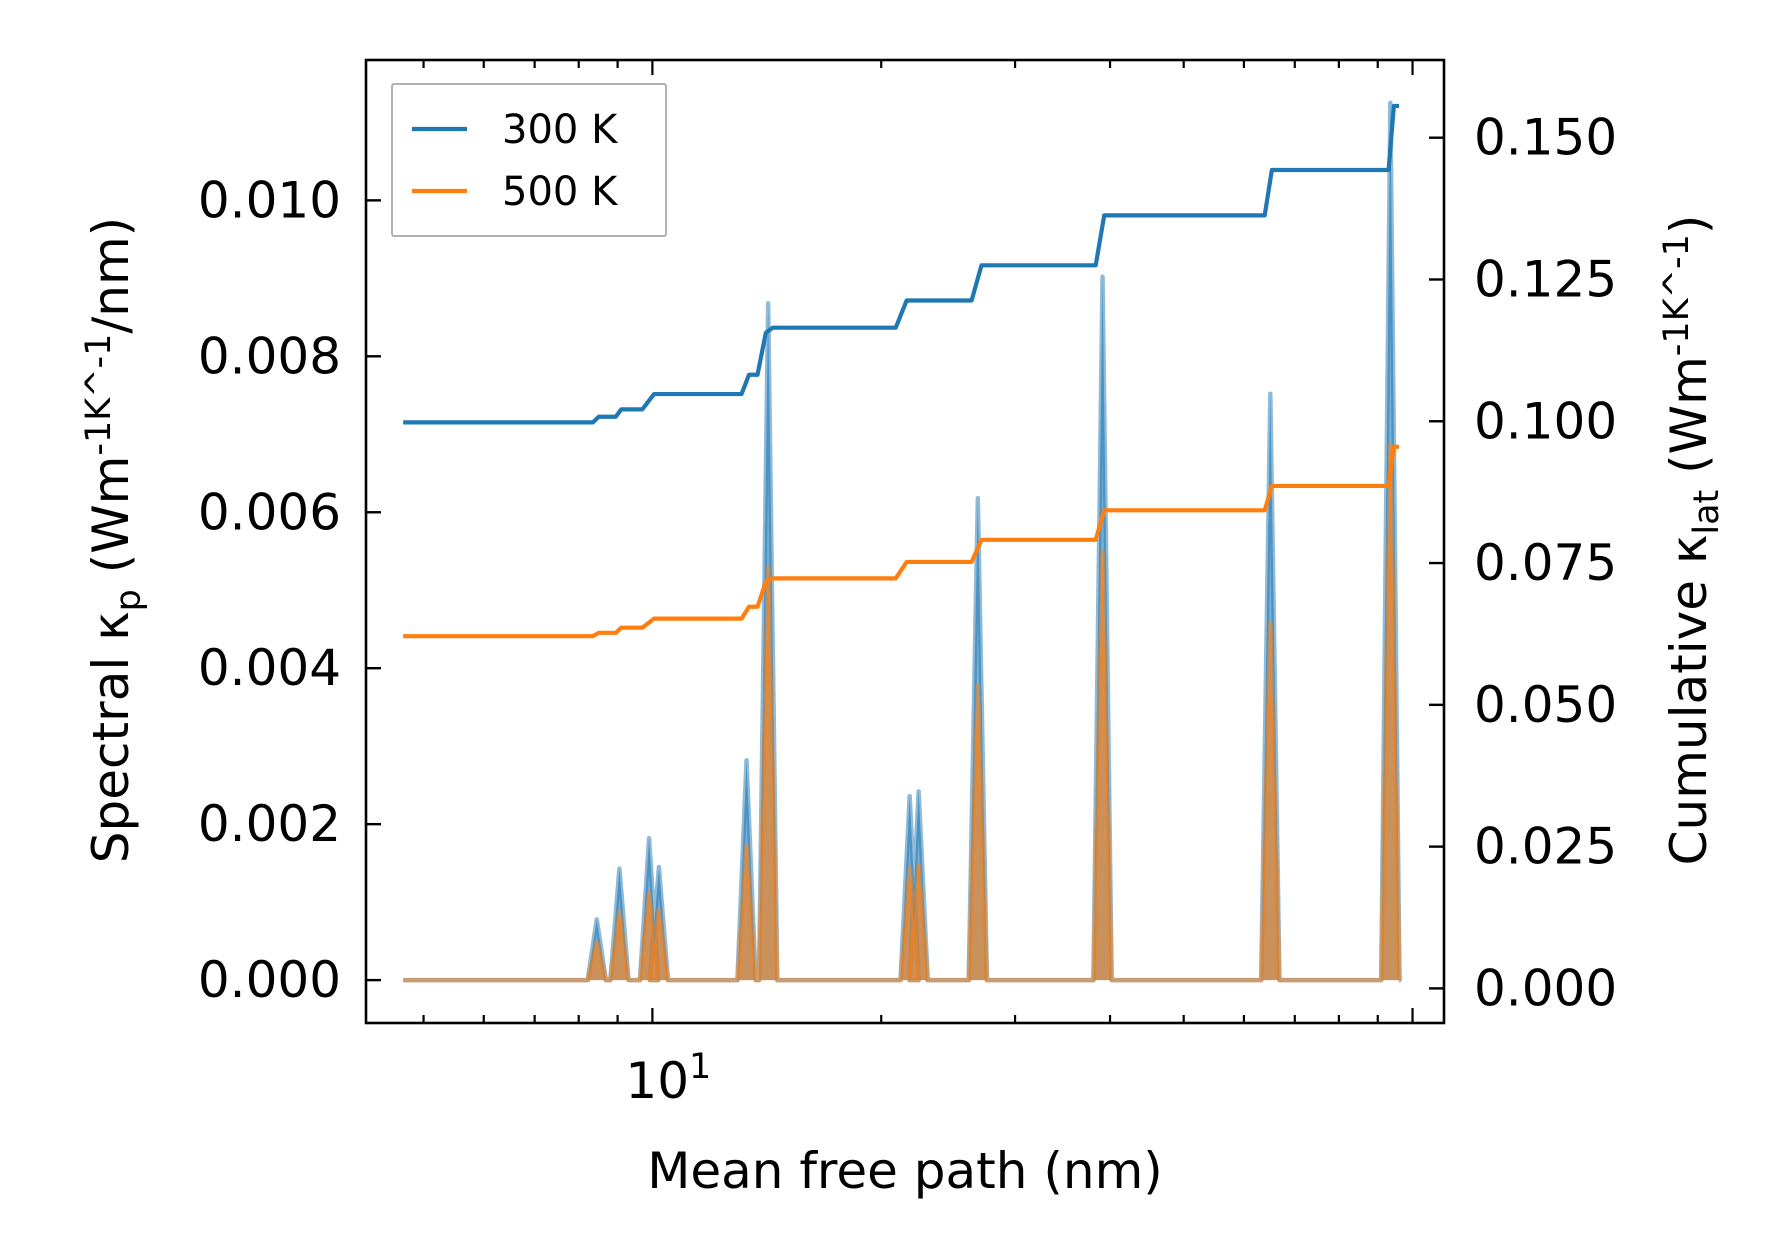 Image resolution: width=1790 pixels, height=1258 pixels. I want to click on y-left-tick-label: 0.002, so click(269, 824).